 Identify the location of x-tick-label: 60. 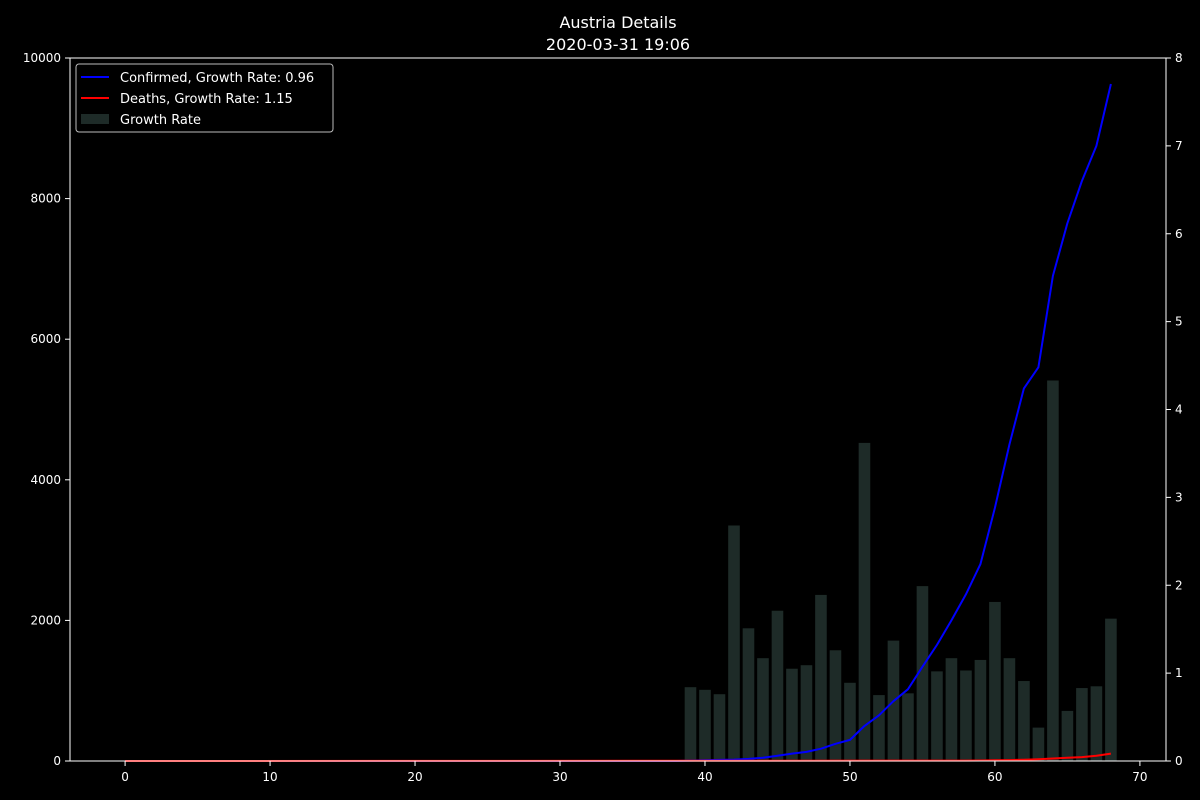
(994, 777).